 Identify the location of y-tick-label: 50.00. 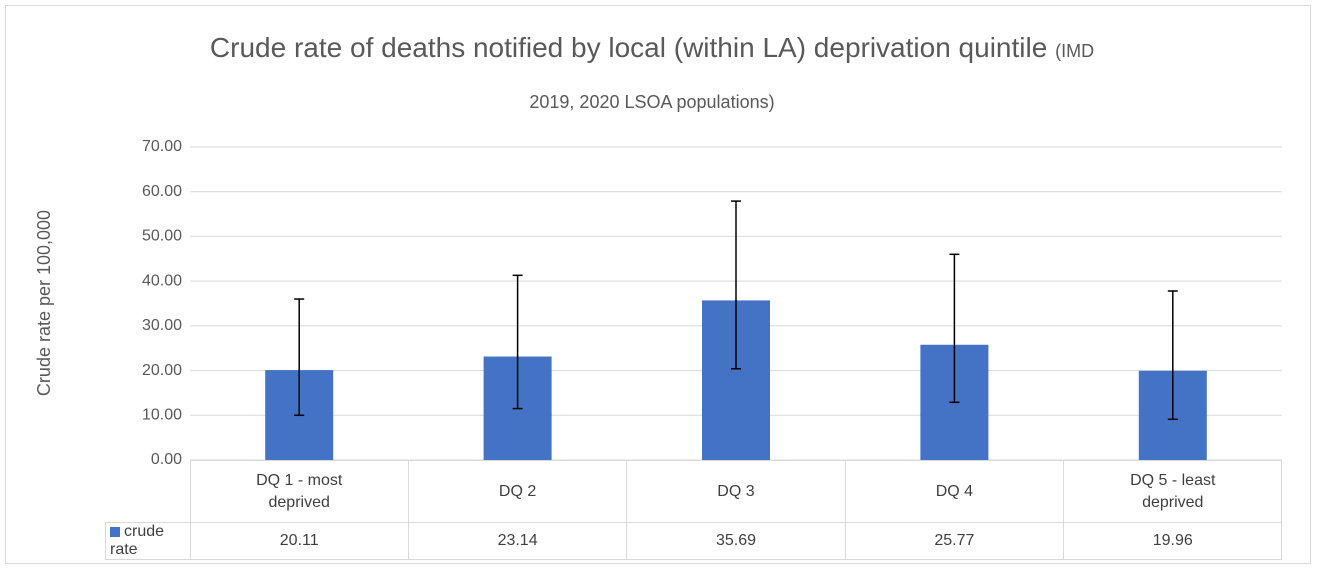
(162, 236).